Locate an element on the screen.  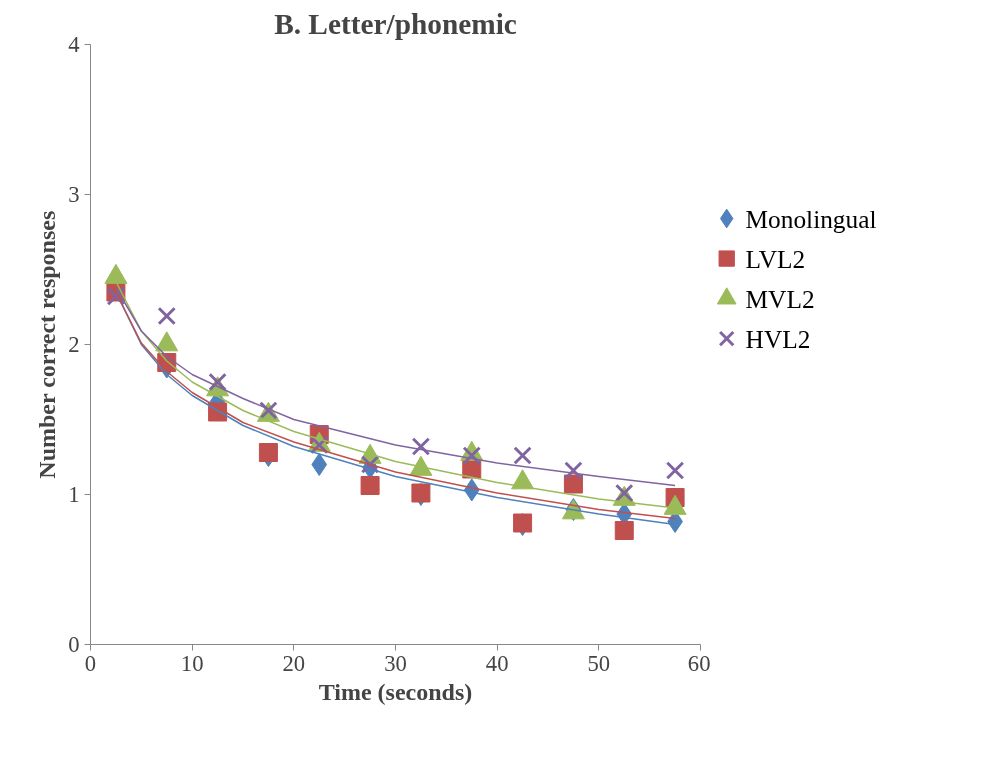
x-tick-label: 50 is located at coordinates (599, 663).